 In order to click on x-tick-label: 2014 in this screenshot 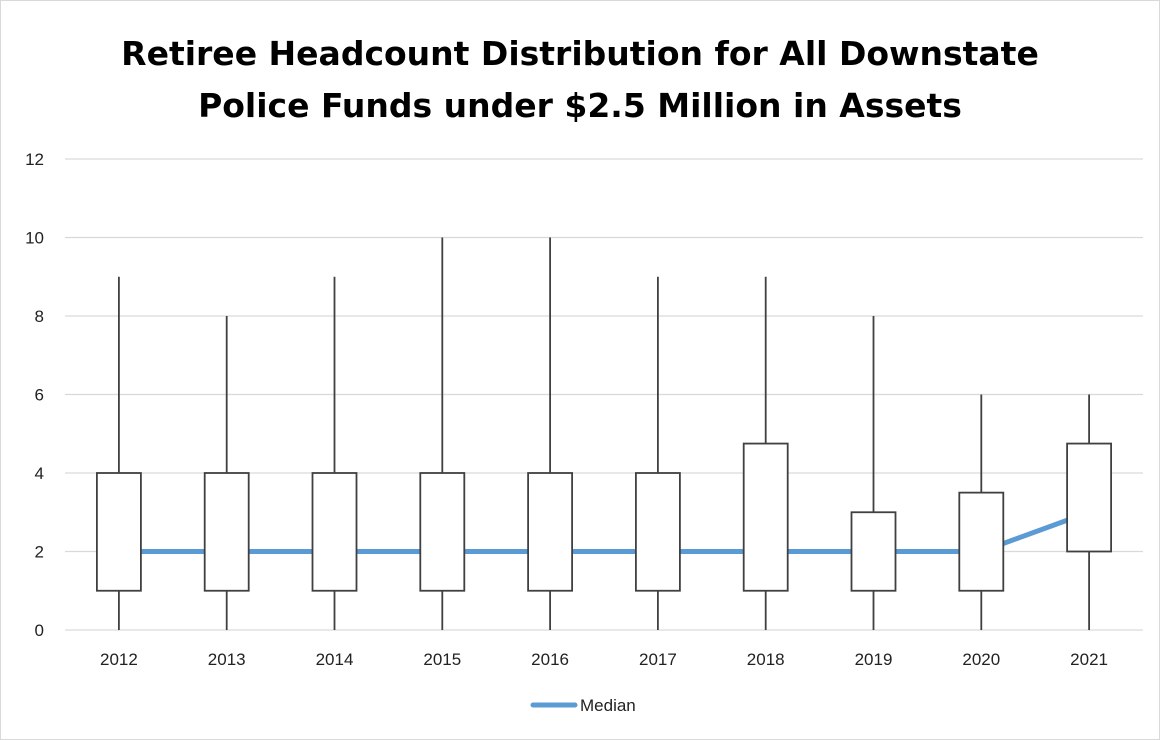, I will do `click(335, 659)`.